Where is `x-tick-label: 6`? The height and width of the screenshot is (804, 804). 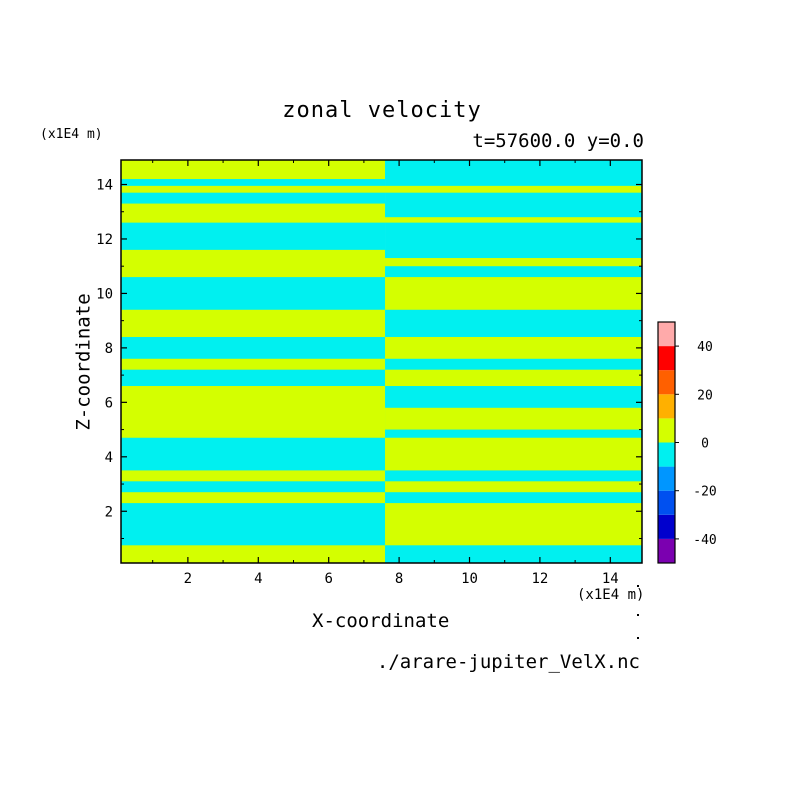 x-tick-label: 6 is located at coordinates (328, 579).